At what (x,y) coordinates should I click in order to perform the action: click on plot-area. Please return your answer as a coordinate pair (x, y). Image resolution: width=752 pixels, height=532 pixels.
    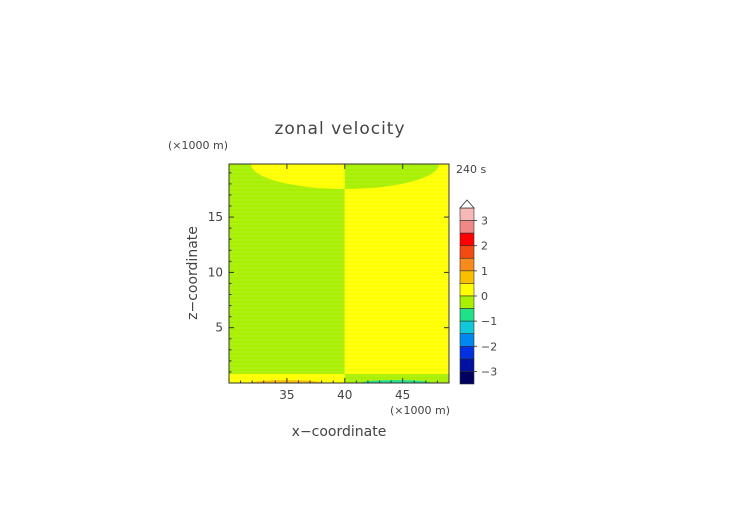
    Looking at the image, I should click on (339, 273).